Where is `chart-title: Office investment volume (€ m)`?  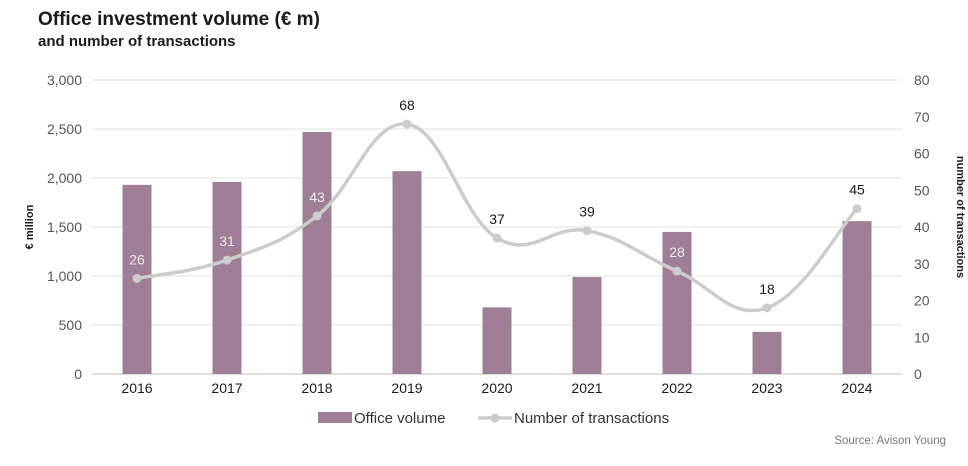
chart-title: Office investment volume (€ m) is located at coordinates (179, 19).